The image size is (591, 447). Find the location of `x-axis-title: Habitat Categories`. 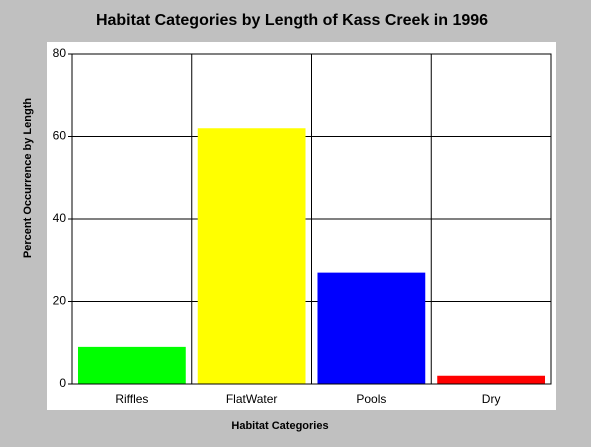

x-axis-title: Habitat Categories is located at coordinates (279, 426).